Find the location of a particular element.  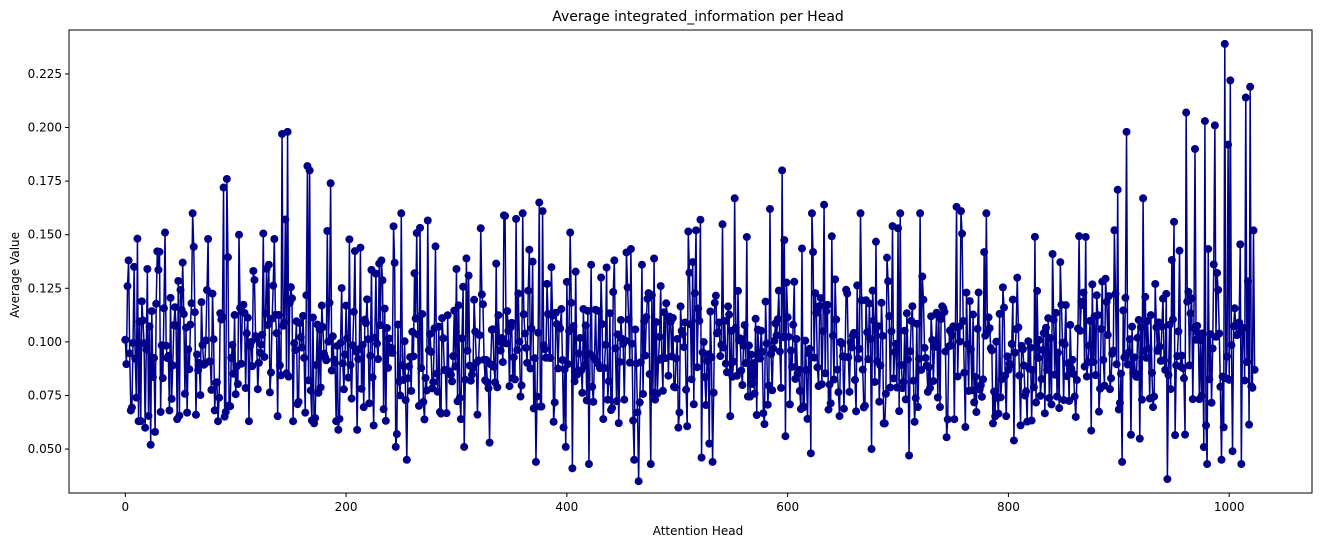

chart-title: Average integrated_information per Head is located at coordinates (698, 17).